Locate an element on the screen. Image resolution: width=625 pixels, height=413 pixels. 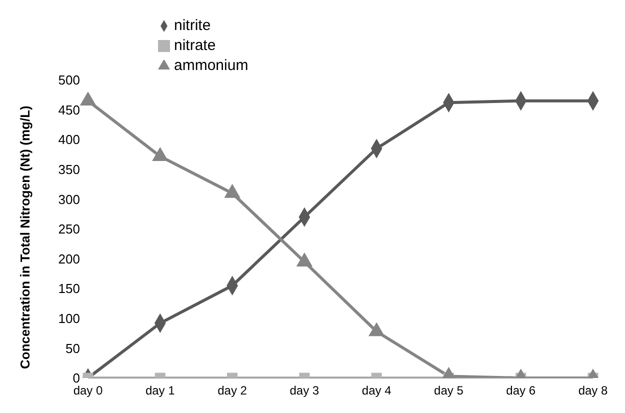
y-axis-title: Concentration in Total Nitrogen (Nt) (mg/L) is located at coordinates (25, 237).